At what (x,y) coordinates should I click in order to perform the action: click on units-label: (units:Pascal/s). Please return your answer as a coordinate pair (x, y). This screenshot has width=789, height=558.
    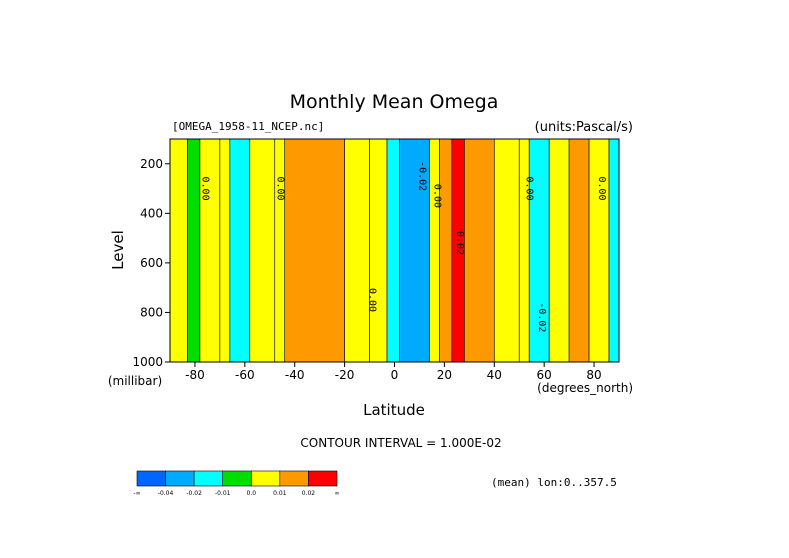
    Looking at the image, I should click on (584, 127).